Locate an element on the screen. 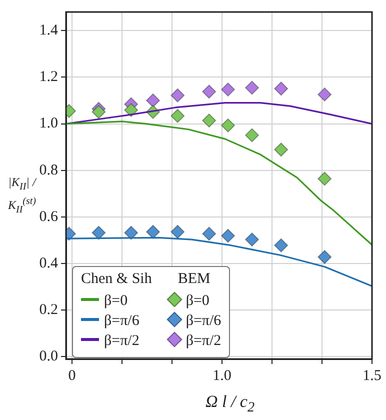  y-tick-label: 0.0 is located at coordinates (48, 356).